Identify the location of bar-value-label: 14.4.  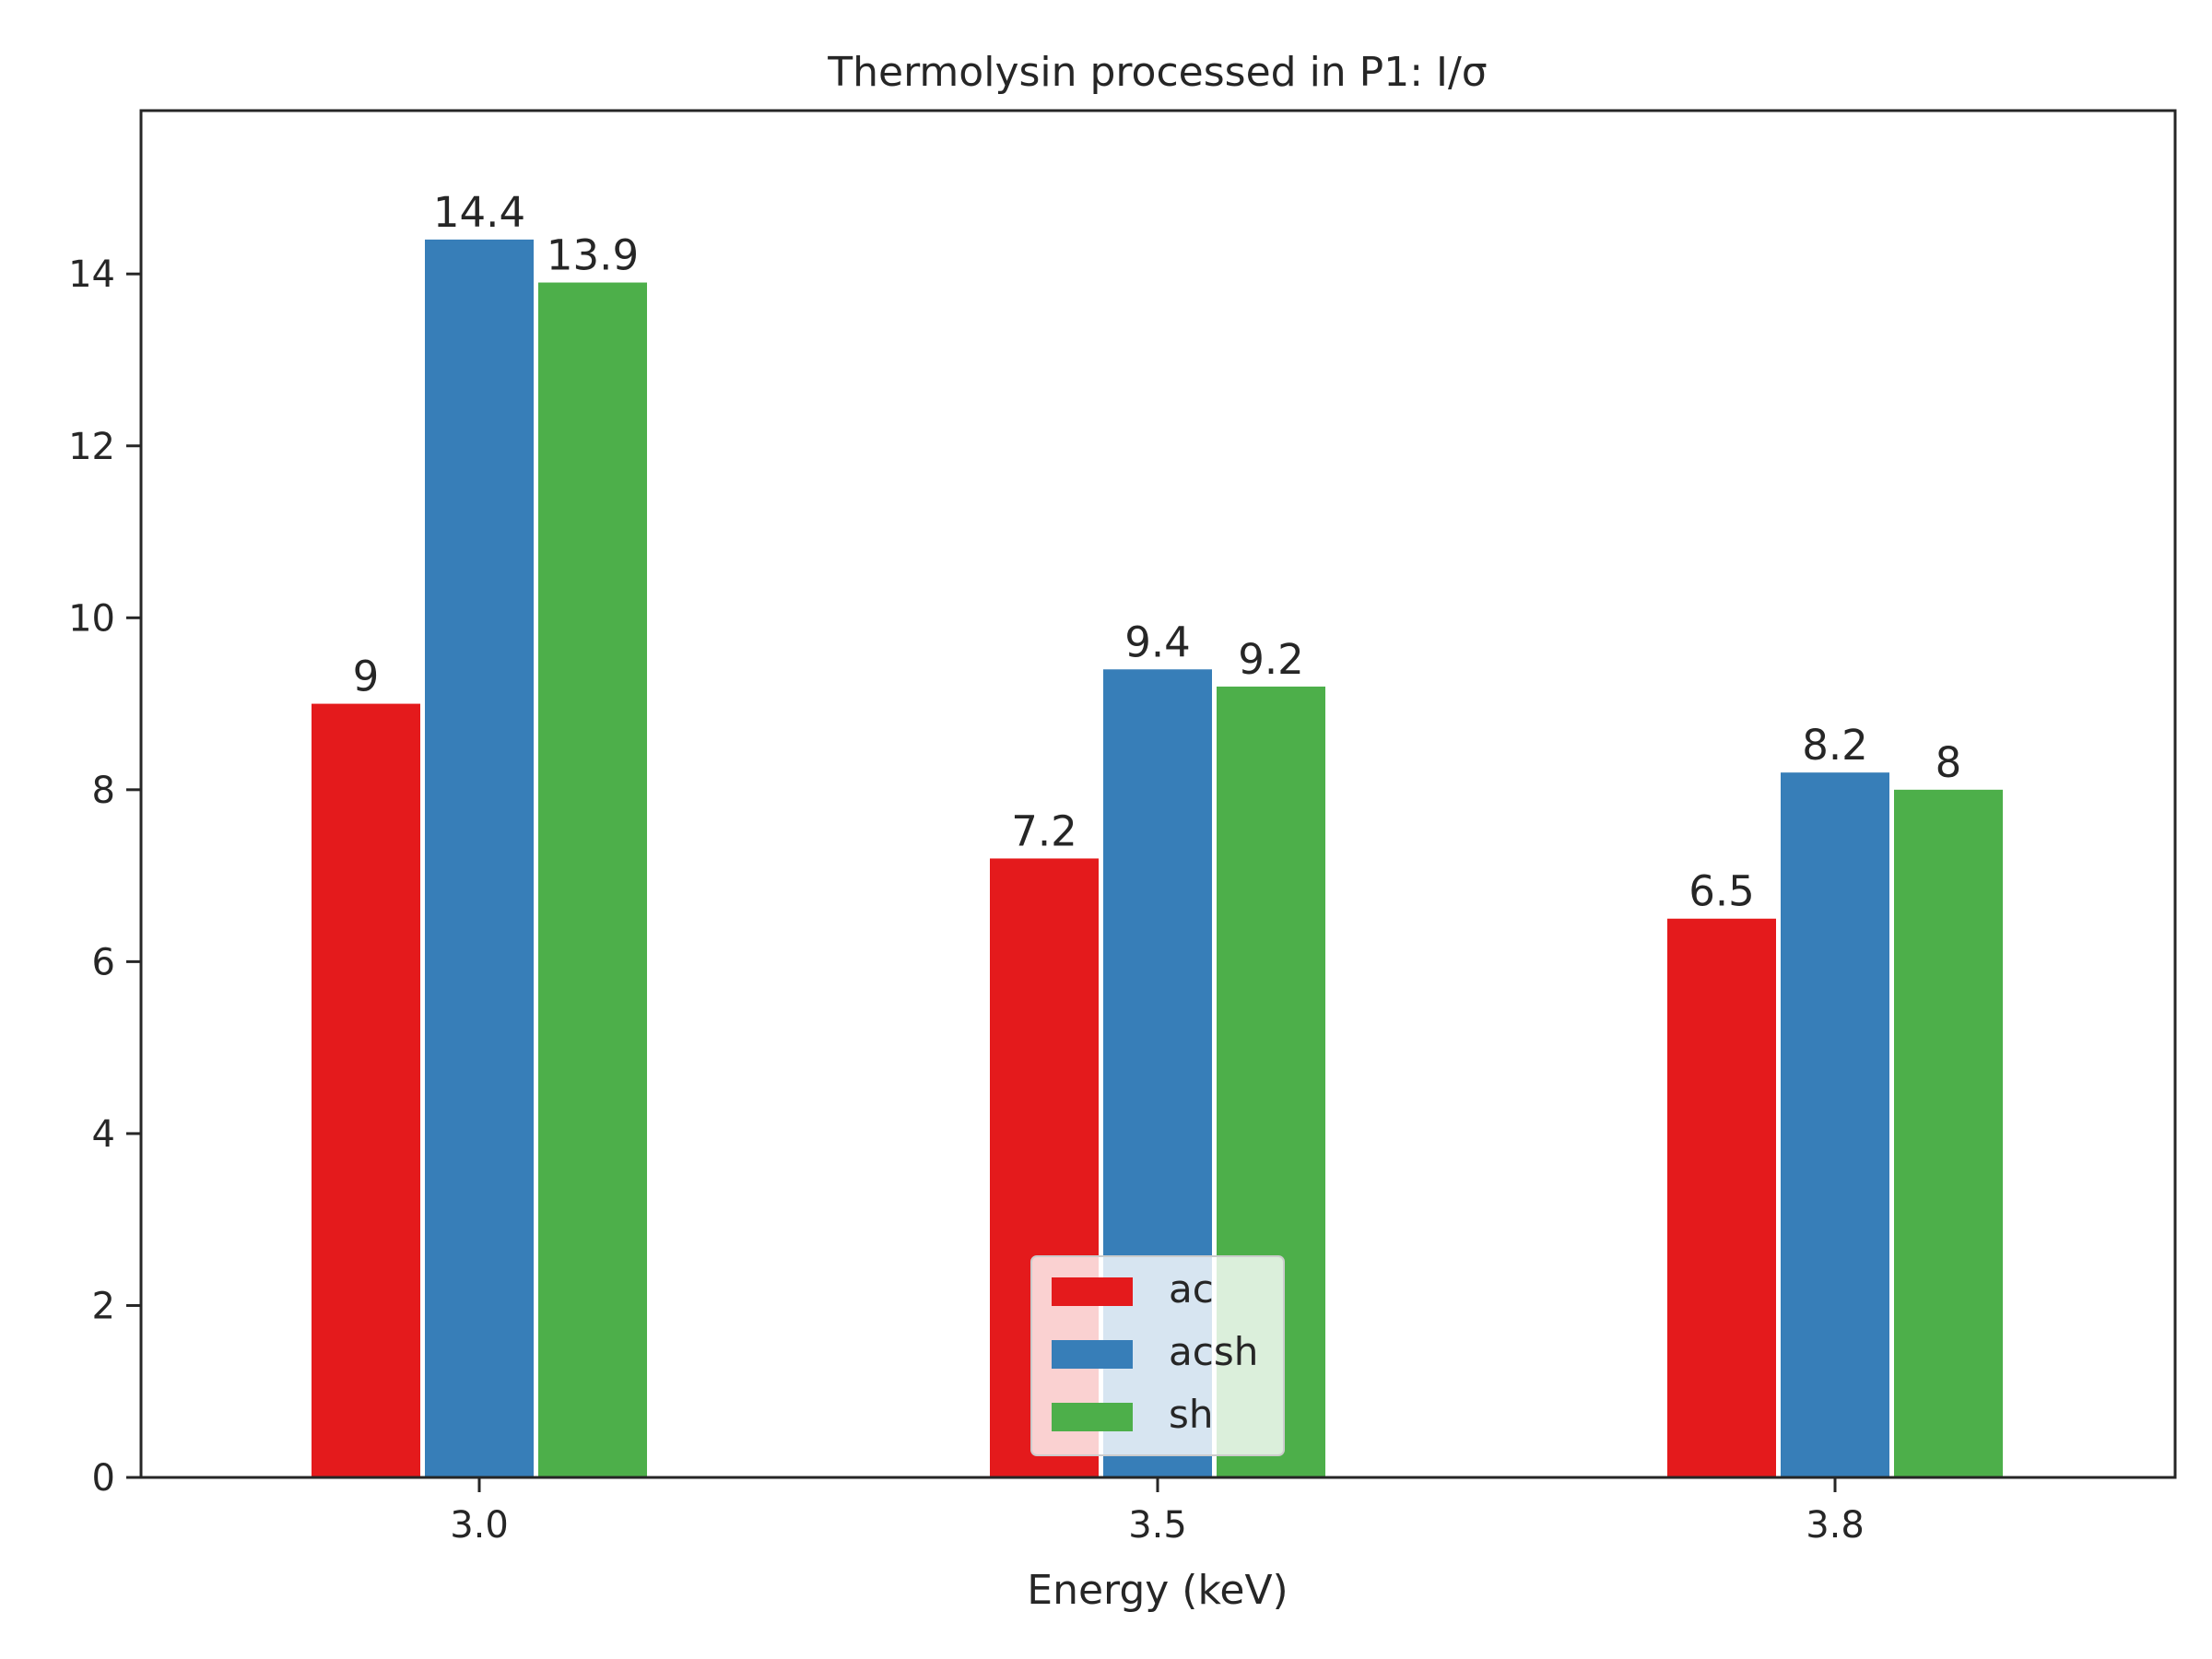
(479, 212).